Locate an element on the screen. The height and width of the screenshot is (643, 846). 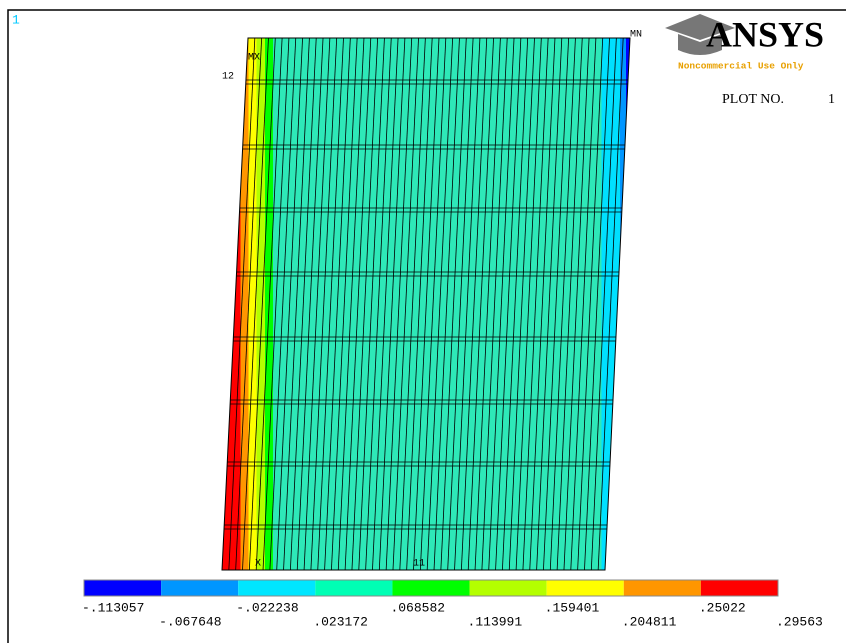
logo-name: ANSYS is located at coordinates (765, 34).